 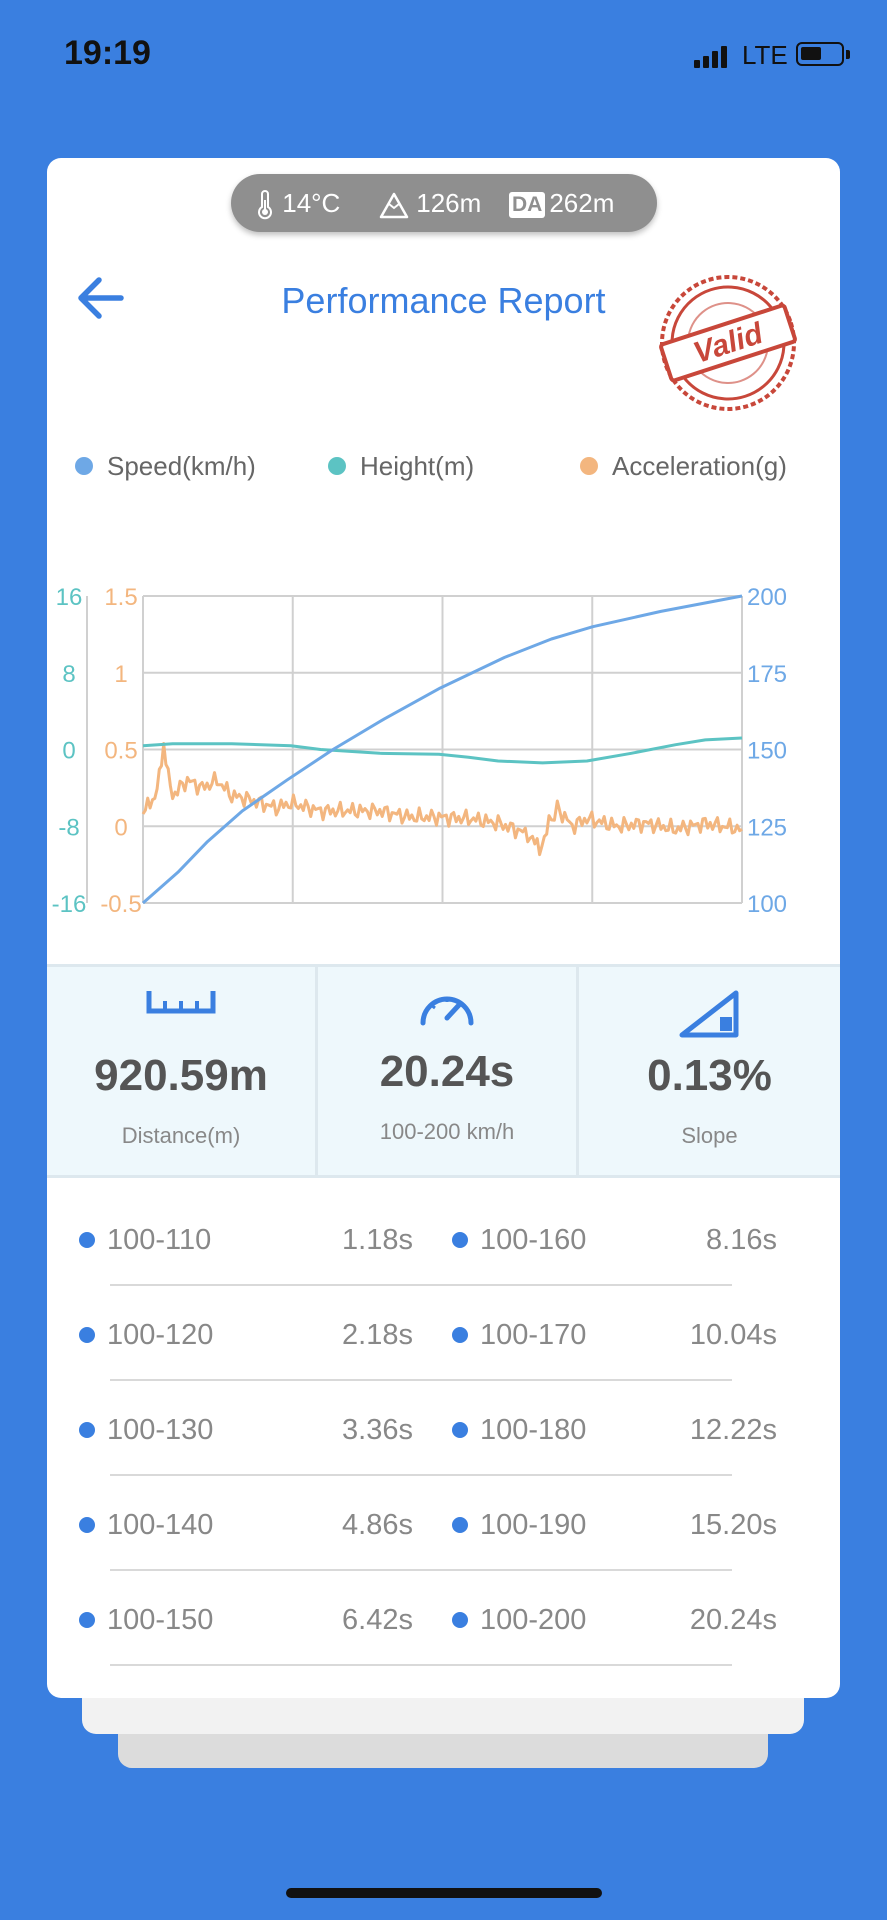 I want to click on split-range: 100-190, so click(x=533, y=1525).